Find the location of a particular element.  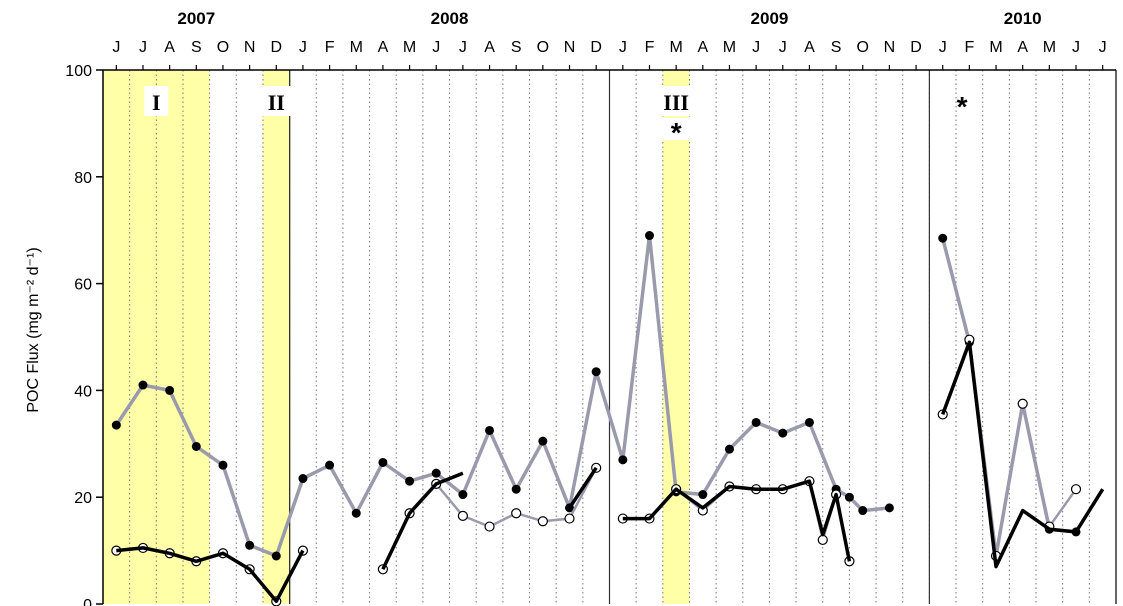

y-tick-label: 0 is located at coordinates (87, 601).